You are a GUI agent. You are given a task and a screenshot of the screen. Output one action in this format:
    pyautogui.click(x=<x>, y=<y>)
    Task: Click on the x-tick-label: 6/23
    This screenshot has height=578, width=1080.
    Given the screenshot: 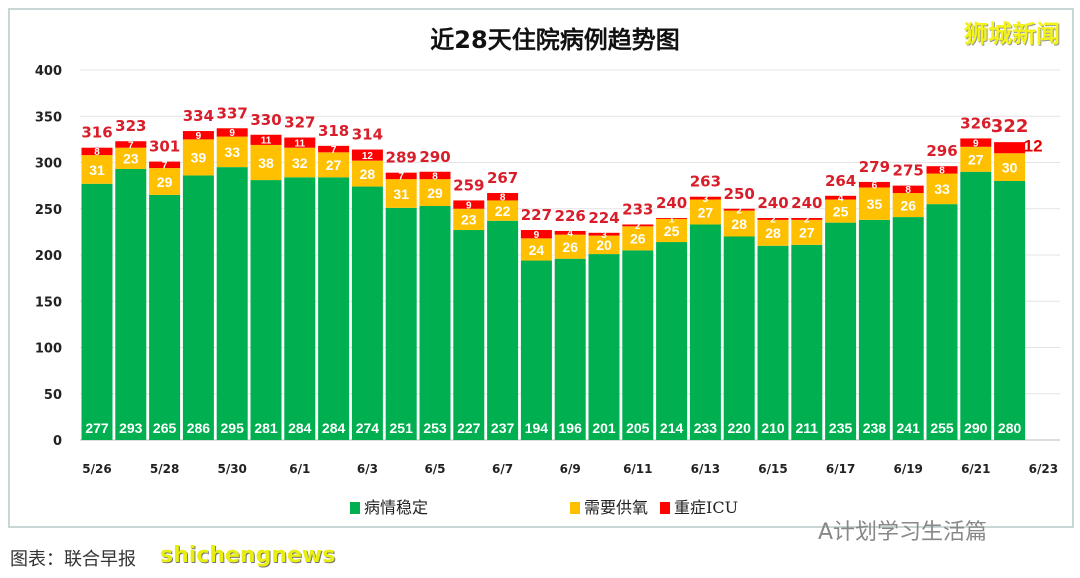 What is the action you would take?
    pyautogui.click(x=1043, y=469)
    